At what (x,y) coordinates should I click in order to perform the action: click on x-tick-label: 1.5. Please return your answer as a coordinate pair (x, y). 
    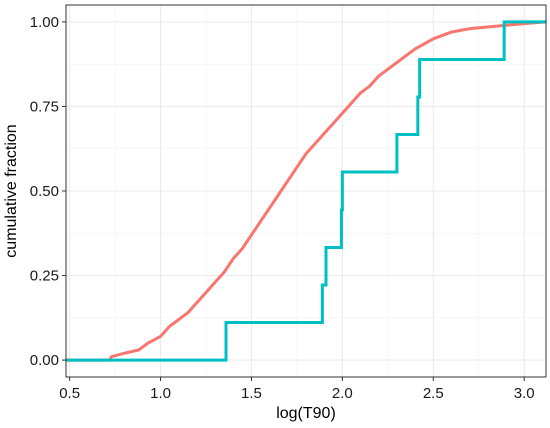
    Looking at the image, I should click on (251, 393).